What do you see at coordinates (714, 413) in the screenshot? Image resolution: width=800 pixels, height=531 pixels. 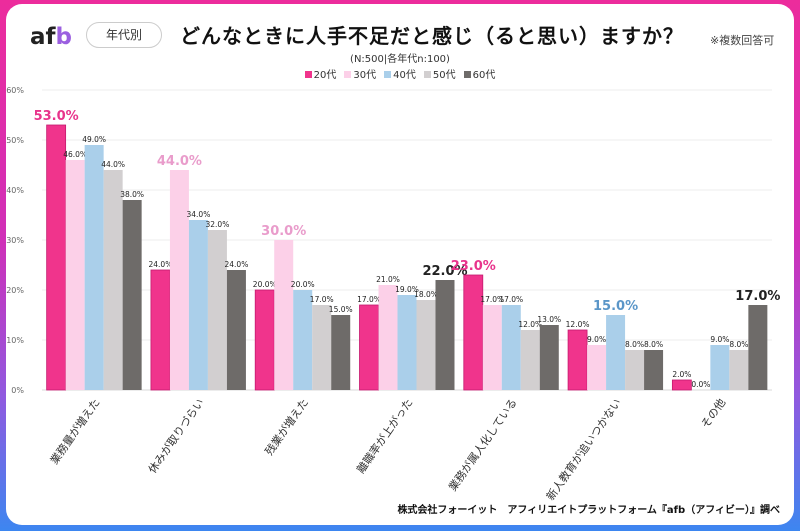 I see `x-category-label: その他` at bounding box center [714, 413].